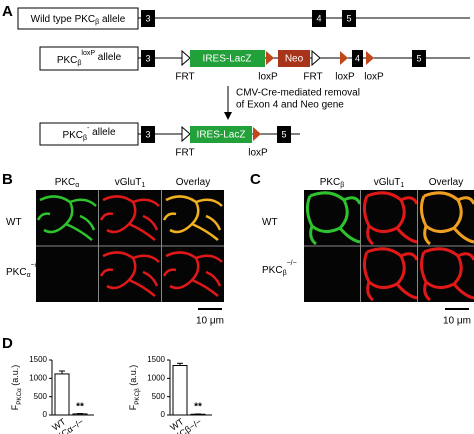 The width and height of the screenshot is (474, 434). What do you see at coordinates (290, 105) in the screenshot?
I see `arrow-text: of Exon 4 and Neo gene` at bounding box center [290, 105].